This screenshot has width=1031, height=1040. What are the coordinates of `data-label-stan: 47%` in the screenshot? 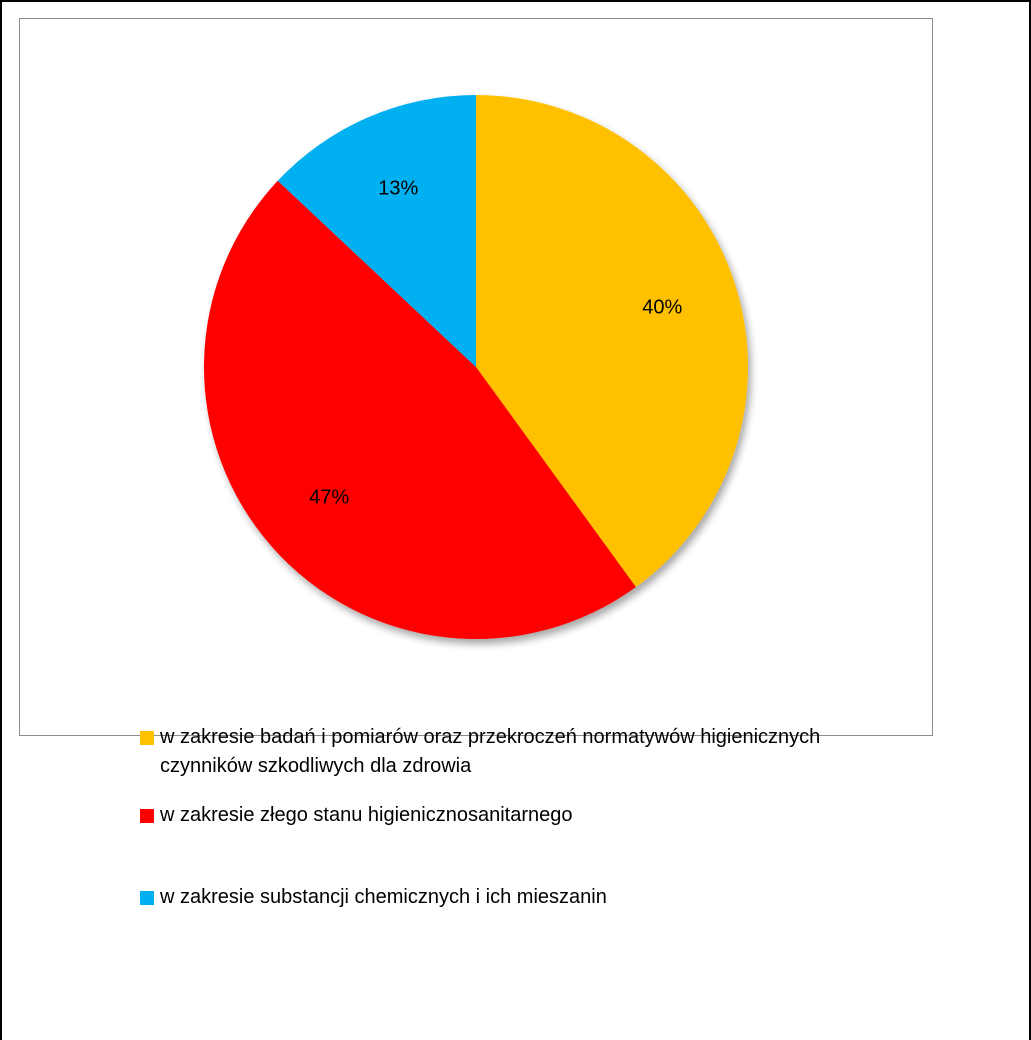 It's located at (329, 498).